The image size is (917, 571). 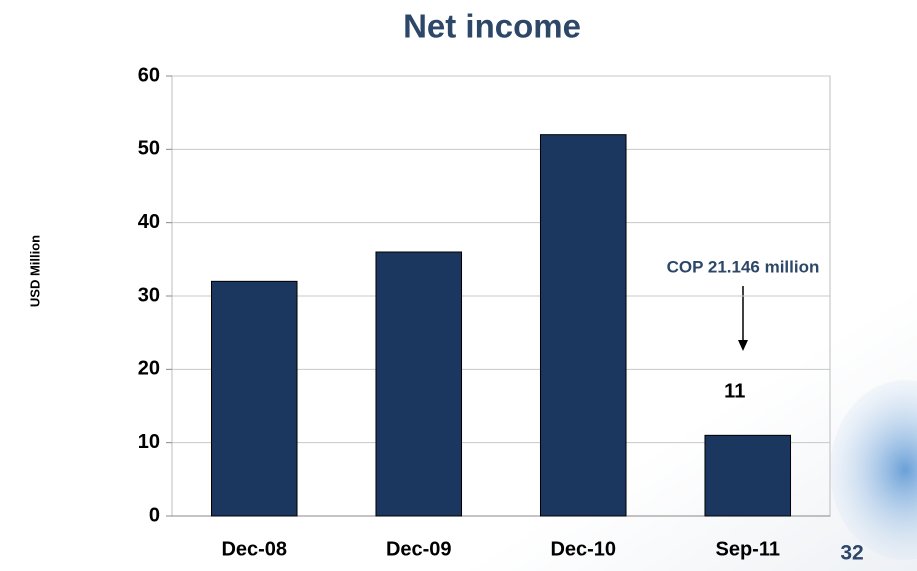 What do you see at coordinates (492, 26) in the screenshot?
I see `chart-title: Net income` at bounding box center [492, 26].